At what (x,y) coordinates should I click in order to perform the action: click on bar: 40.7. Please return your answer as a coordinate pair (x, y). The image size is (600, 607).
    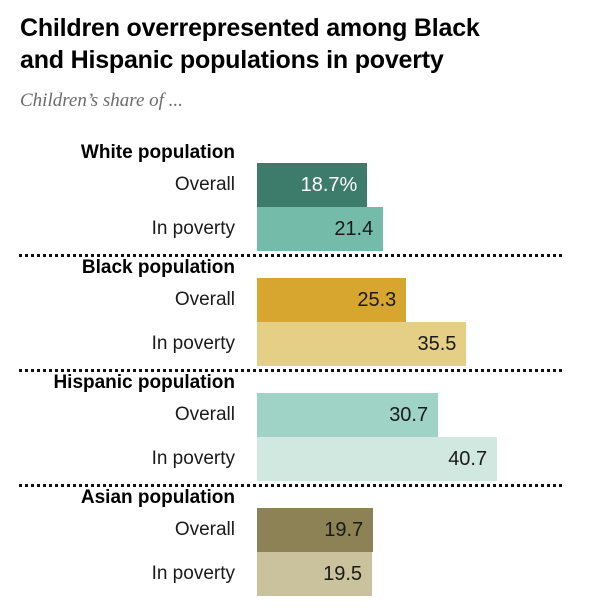
    Looking at the image, I should click on (377, 459).